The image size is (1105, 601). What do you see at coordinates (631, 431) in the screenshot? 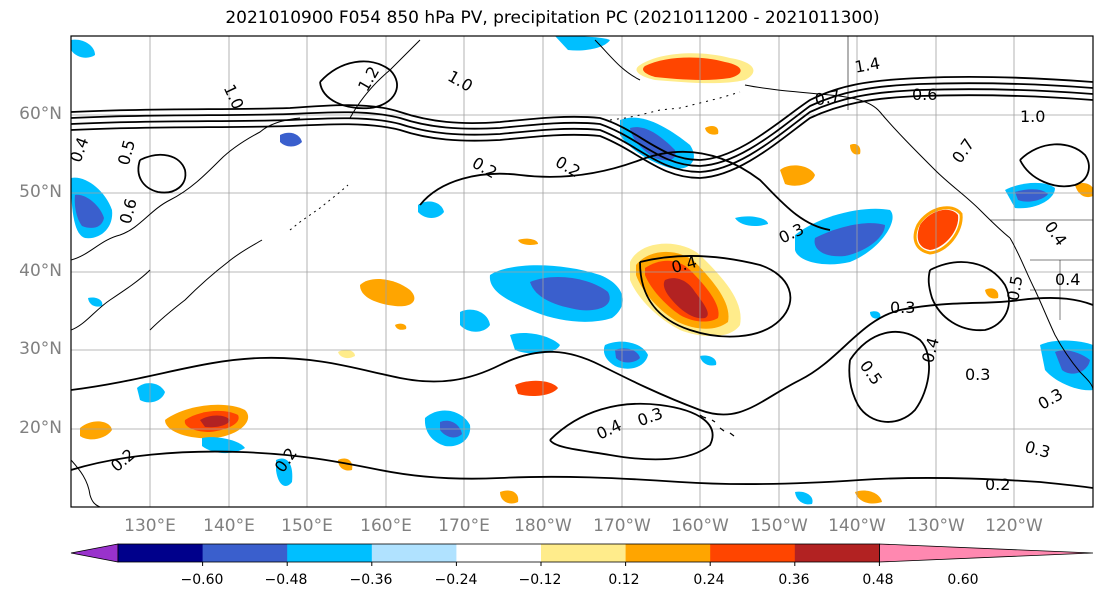
I see `low-contour` at bounding box center [631, 431].